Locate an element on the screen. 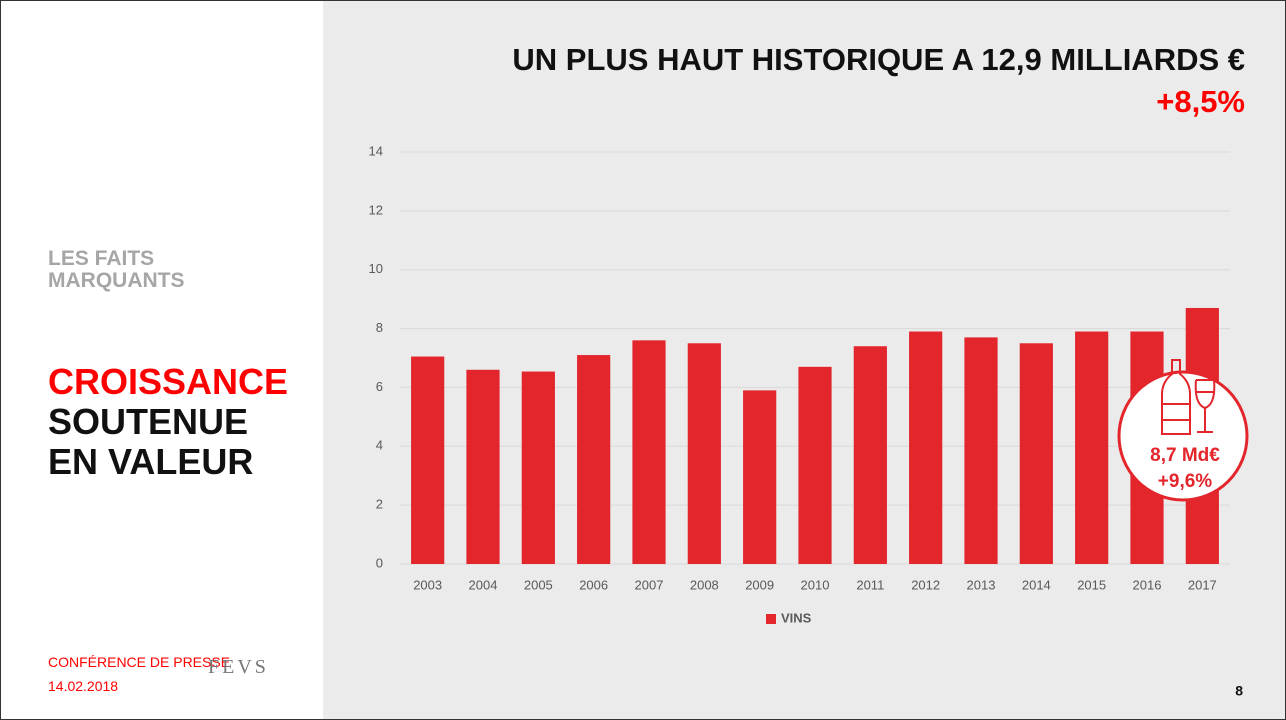 This screenshot has width=1286, height=720. glass-icon is located at coordinates (1205, 406).